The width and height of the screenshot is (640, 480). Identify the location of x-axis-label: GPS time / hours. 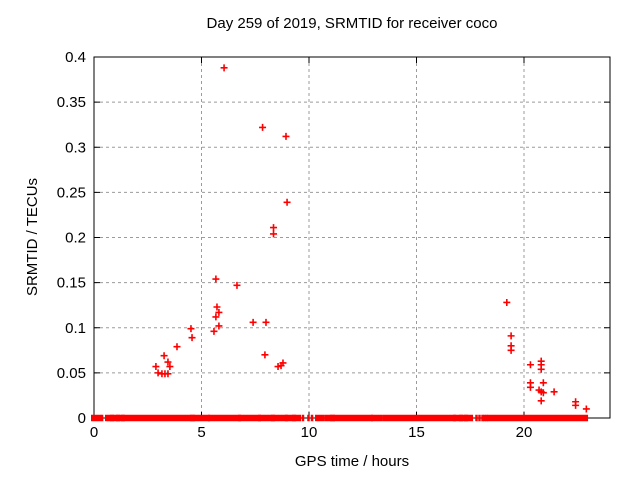
(352, 461).